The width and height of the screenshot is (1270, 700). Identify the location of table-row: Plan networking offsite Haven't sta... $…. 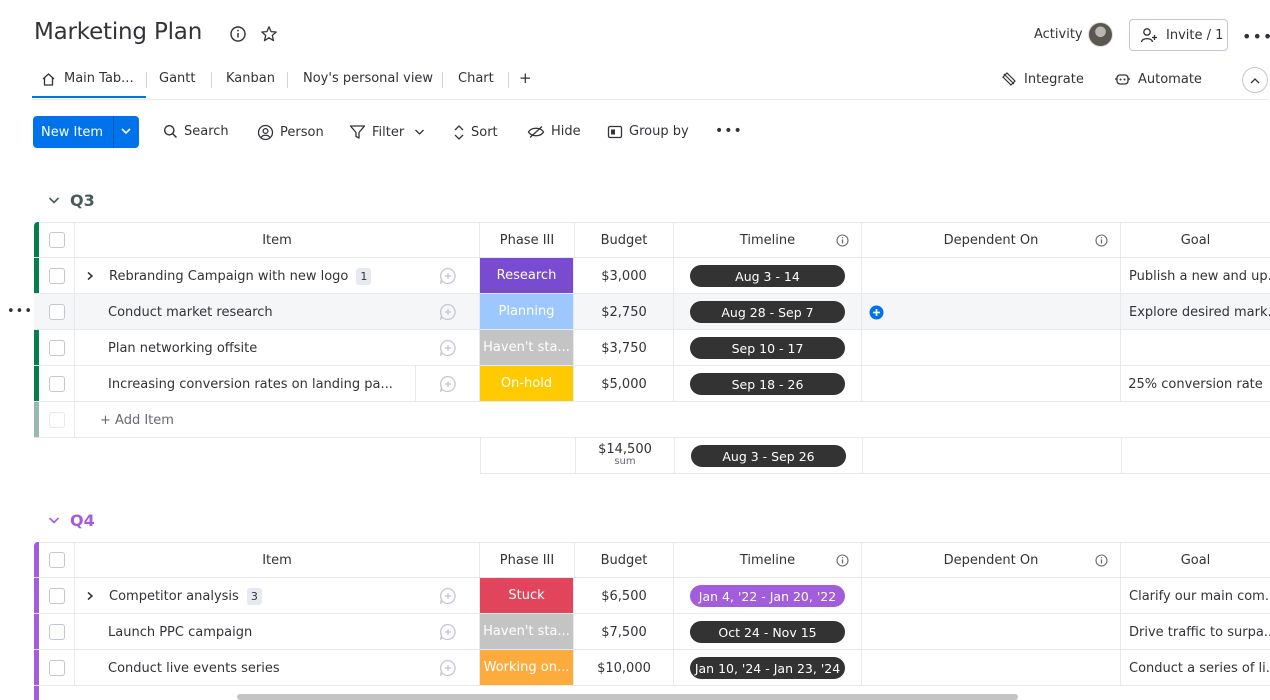
(652, 348).